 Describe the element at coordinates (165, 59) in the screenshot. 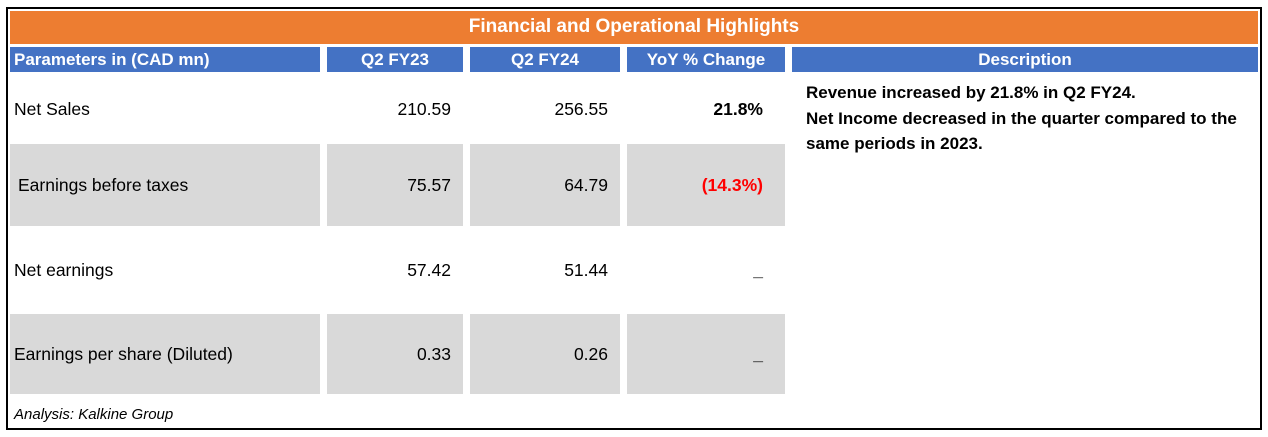

I see `col-header-parameters: Parameters in (CAD mn)` at that location.